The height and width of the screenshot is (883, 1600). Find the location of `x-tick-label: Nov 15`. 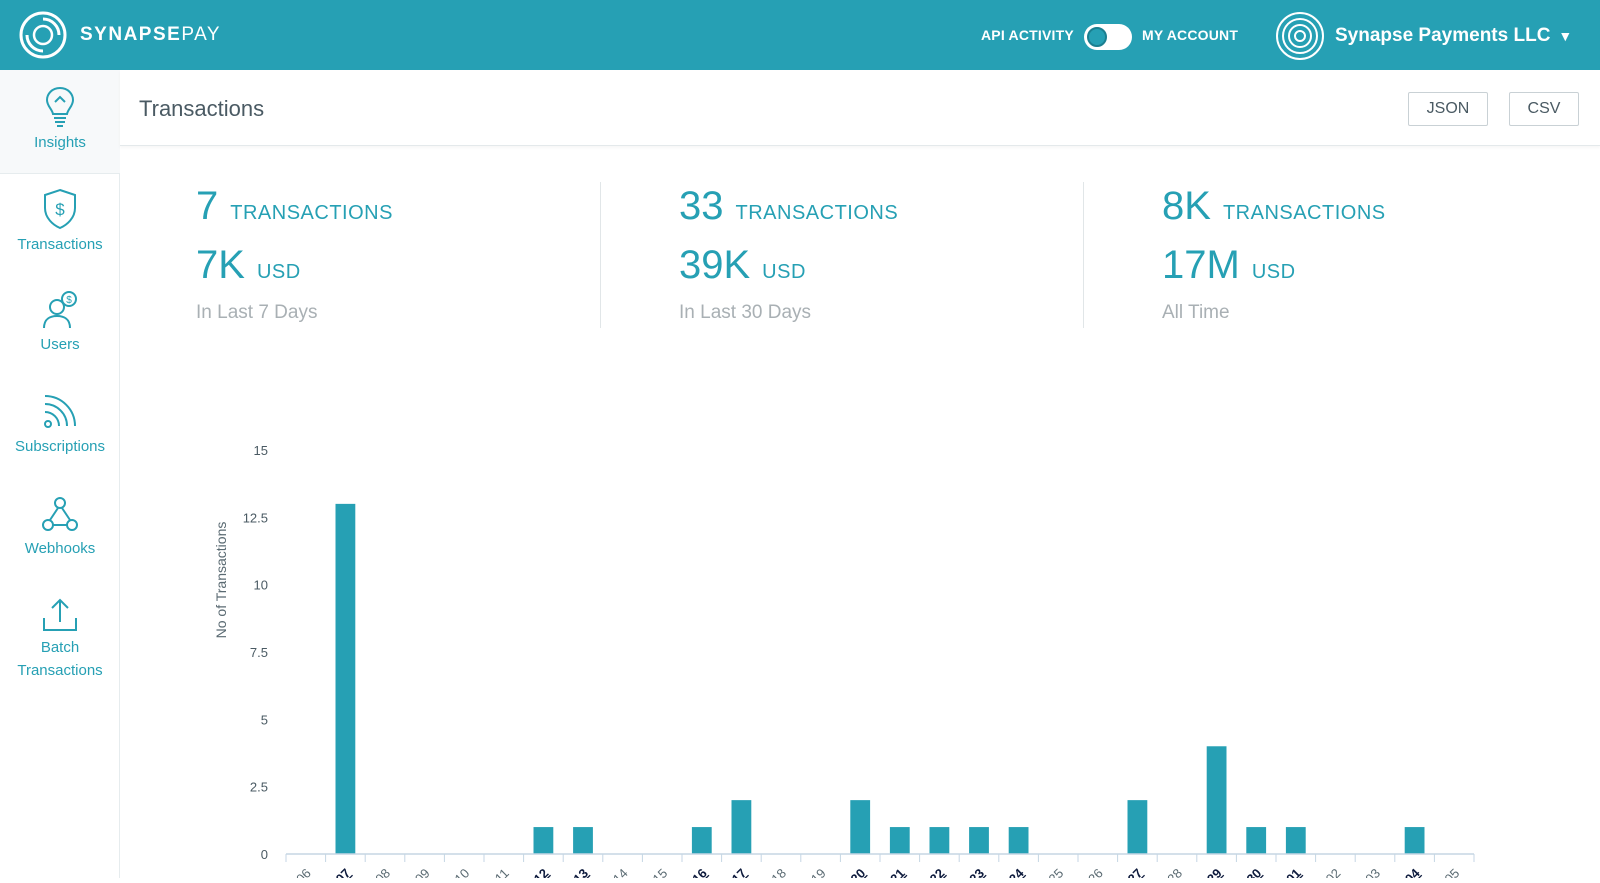

x-tick-label: Nov 15 is located at coordinates (651, 872).